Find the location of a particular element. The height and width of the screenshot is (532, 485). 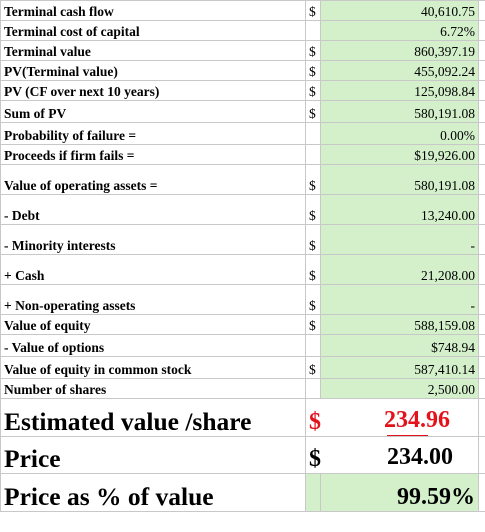

row-value-of-options: - Value of options $748.94 is located at coordinates (242, 345).